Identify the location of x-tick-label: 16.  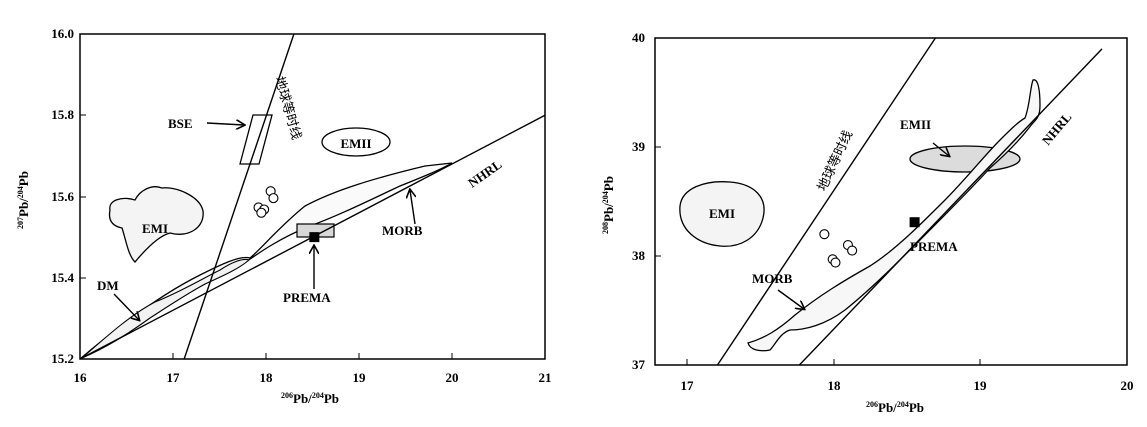
(81, 377).